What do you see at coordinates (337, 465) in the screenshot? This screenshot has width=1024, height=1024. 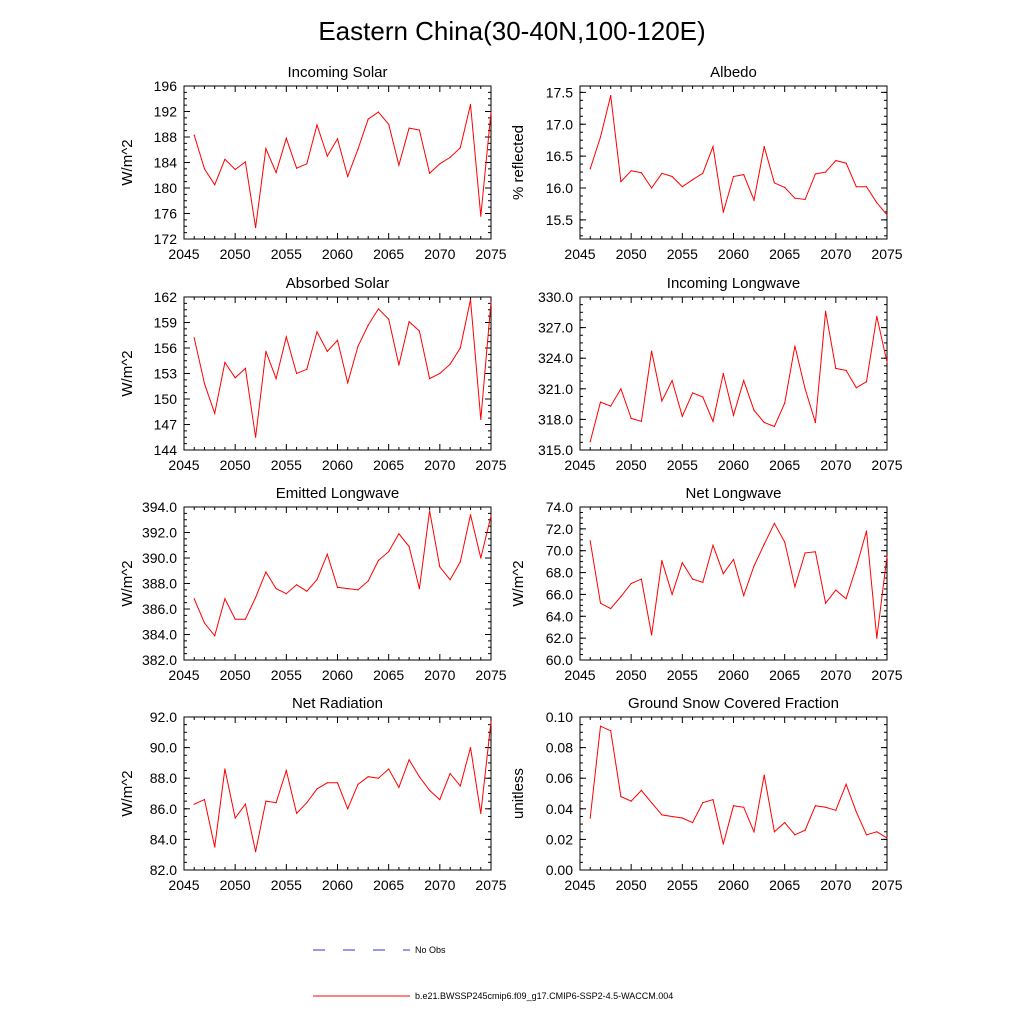 I see `panel-3-xtick-label: 2060` at bounding box center [337, 465].